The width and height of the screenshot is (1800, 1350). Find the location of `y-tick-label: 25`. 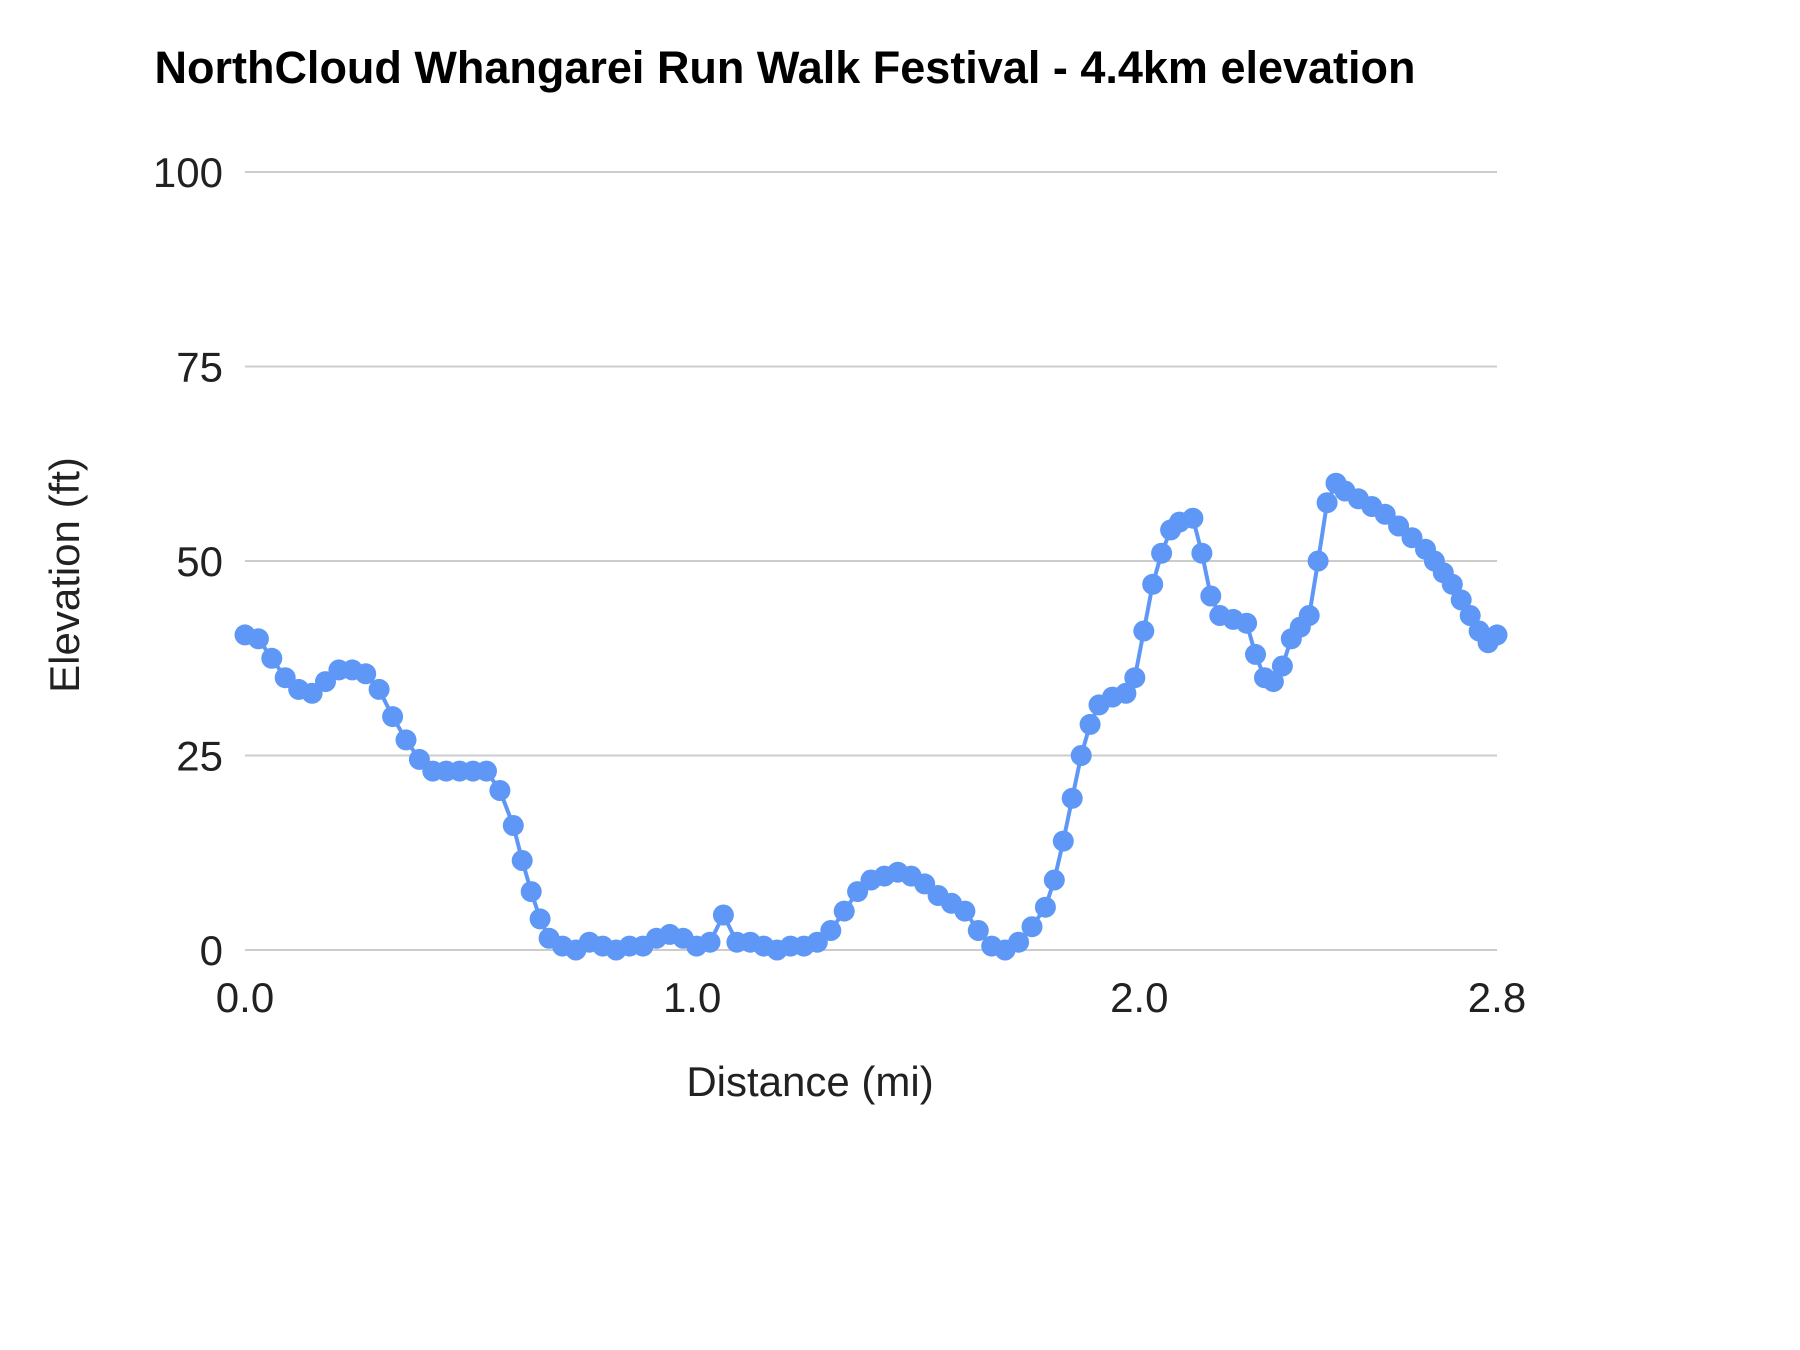

y-tick-label: 25 is located at coordinates (199, 756).